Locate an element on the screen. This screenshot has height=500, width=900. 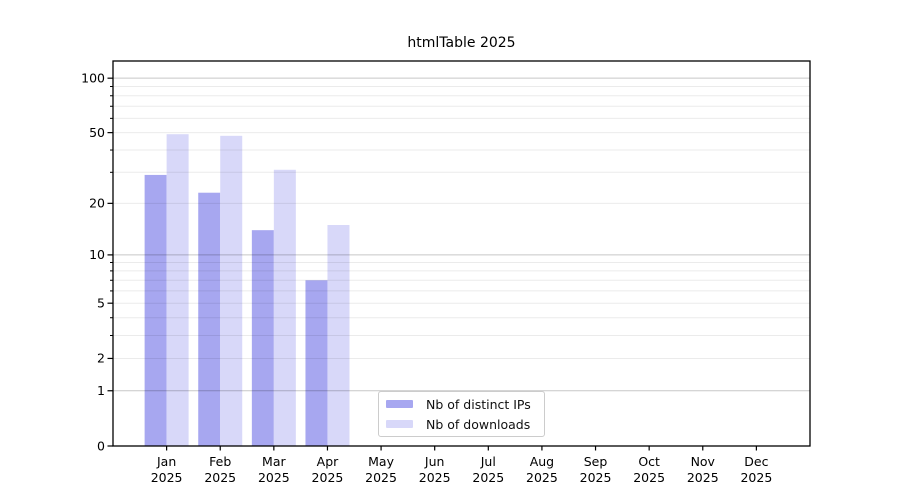
y-tick-label: 20 is located at coordinates (97, 203).